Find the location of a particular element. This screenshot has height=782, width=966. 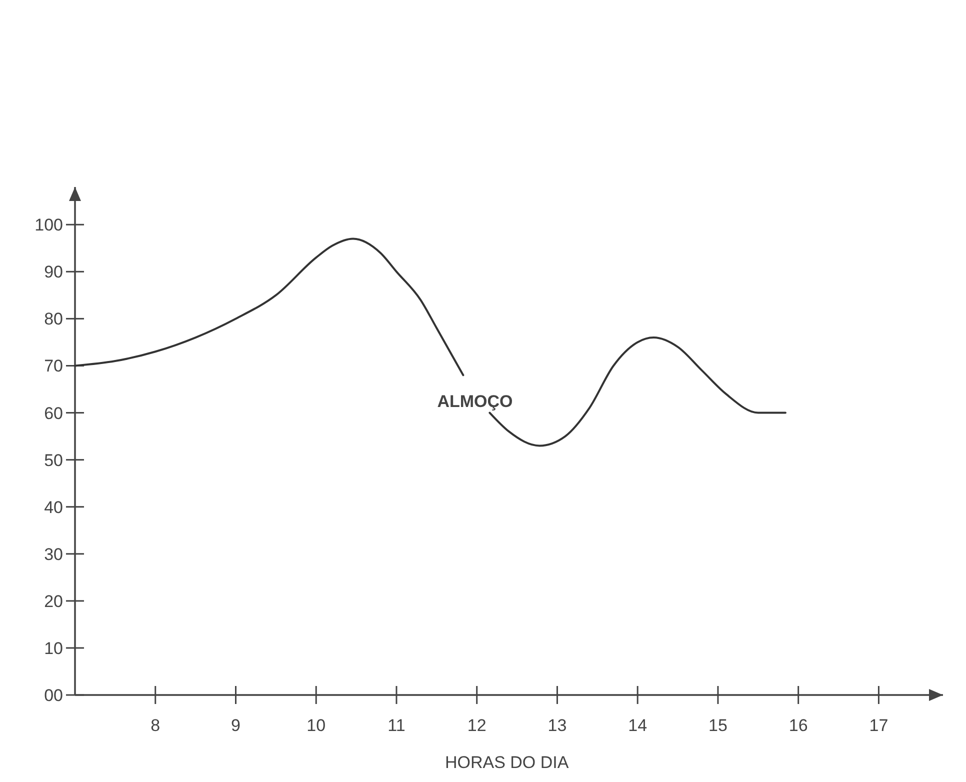

y-tick-label: 10 is located at coordinates (53, 648).